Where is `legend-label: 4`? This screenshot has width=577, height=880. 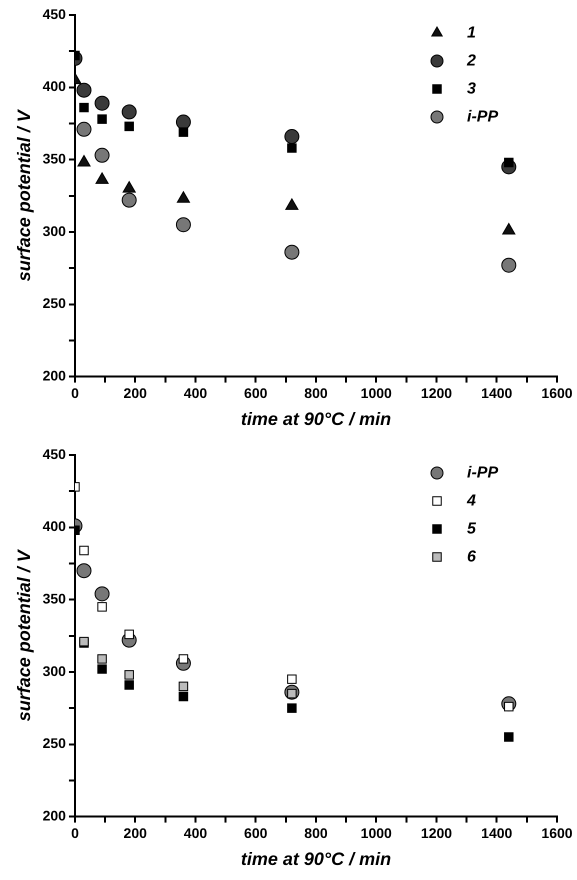
legend-label: 4 is located at coordinates (471, 501).